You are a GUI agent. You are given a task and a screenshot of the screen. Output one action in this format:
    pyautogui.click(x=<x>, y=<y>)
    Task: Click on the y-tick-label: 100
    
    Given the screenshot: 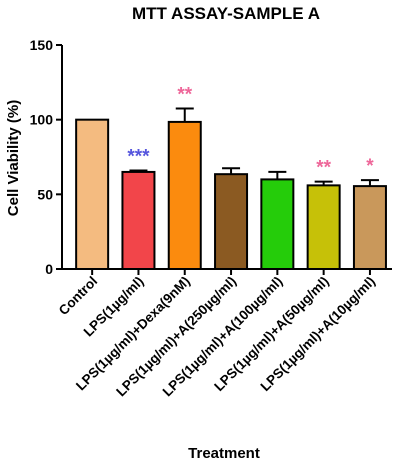 What is the action you would take?
    pyautogui.click(x=42, y=120)
    